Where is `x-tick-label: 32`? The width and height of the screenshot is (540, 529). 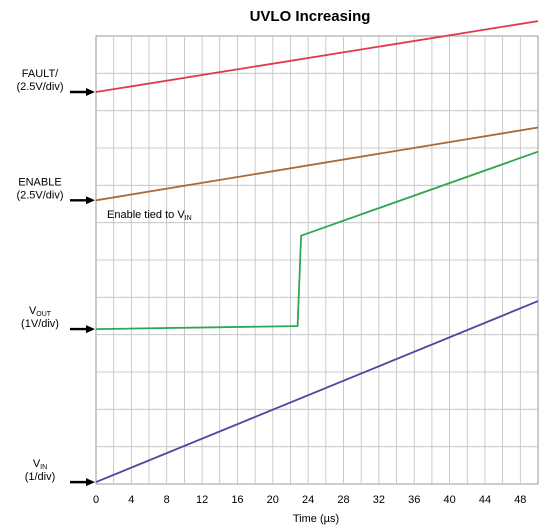
x-tick-label: 32 is located at coordinates (379, 500).